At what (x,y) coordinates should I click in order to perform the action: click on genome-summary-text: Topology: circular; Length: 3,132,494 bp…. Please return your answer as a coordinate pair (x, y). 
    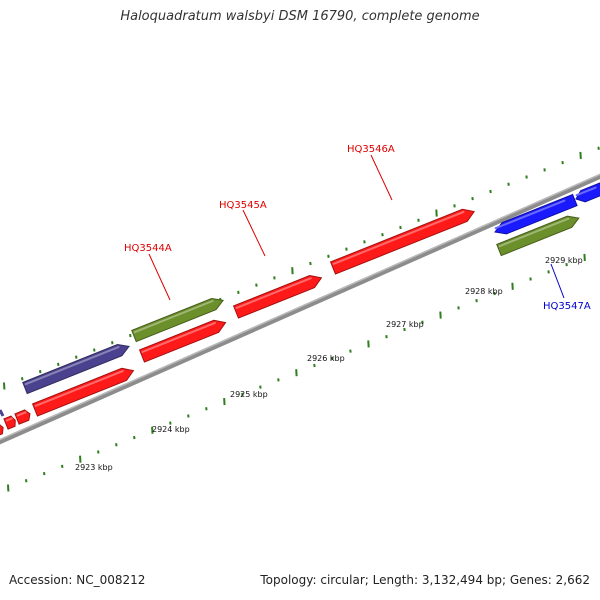
    Looking at the image, I should click on (425, 580).